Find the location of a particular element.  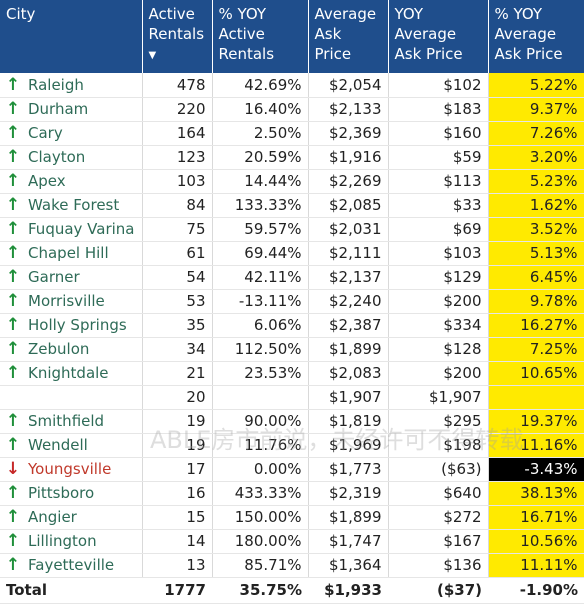

header-active-rentals: Active Rentals ▼ is located at coordinates (177, 36).